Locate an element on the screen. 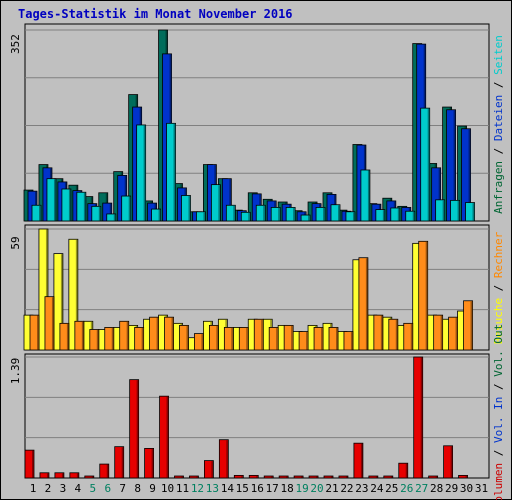 The image size is (512, 500). panel-1-legend: Anfragen / Dateien / Seiten is located at coordinates (498, 124).